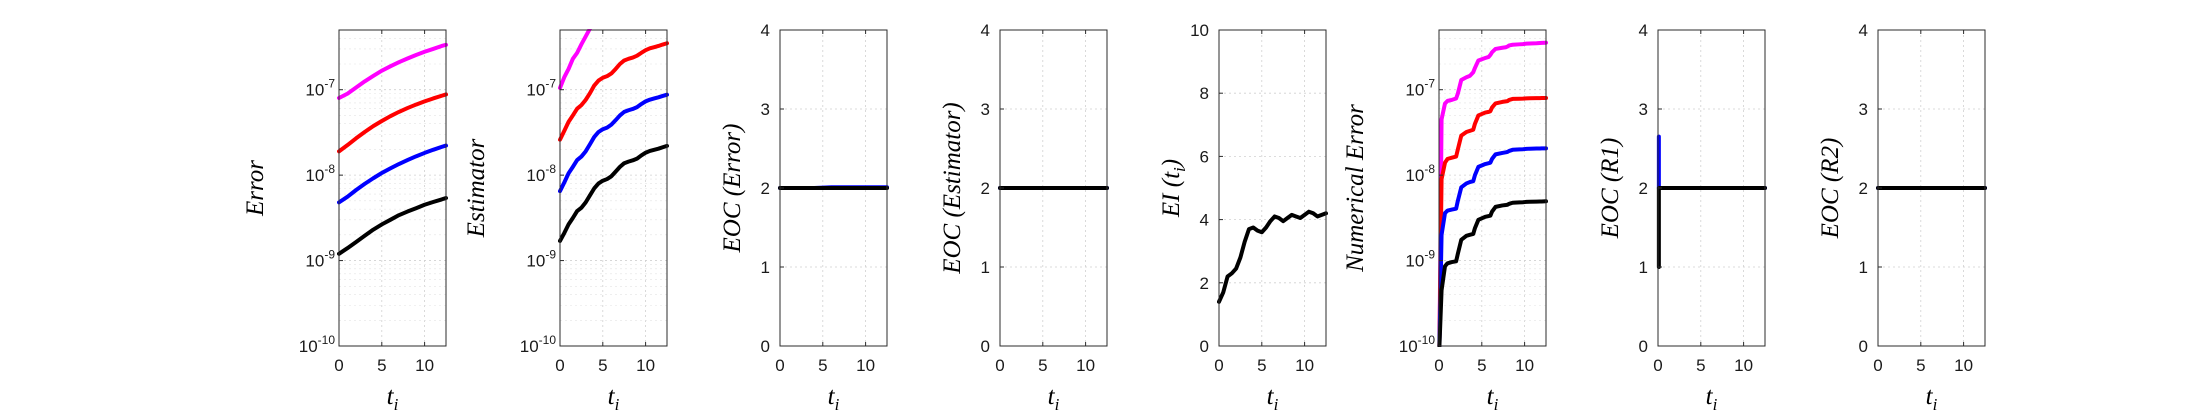 The image size is (2187, 417). I want to click on chart-panel-ei: 0 5 10 0 2 4 6 8 10 ti EI (ti), so click(1243, 217).